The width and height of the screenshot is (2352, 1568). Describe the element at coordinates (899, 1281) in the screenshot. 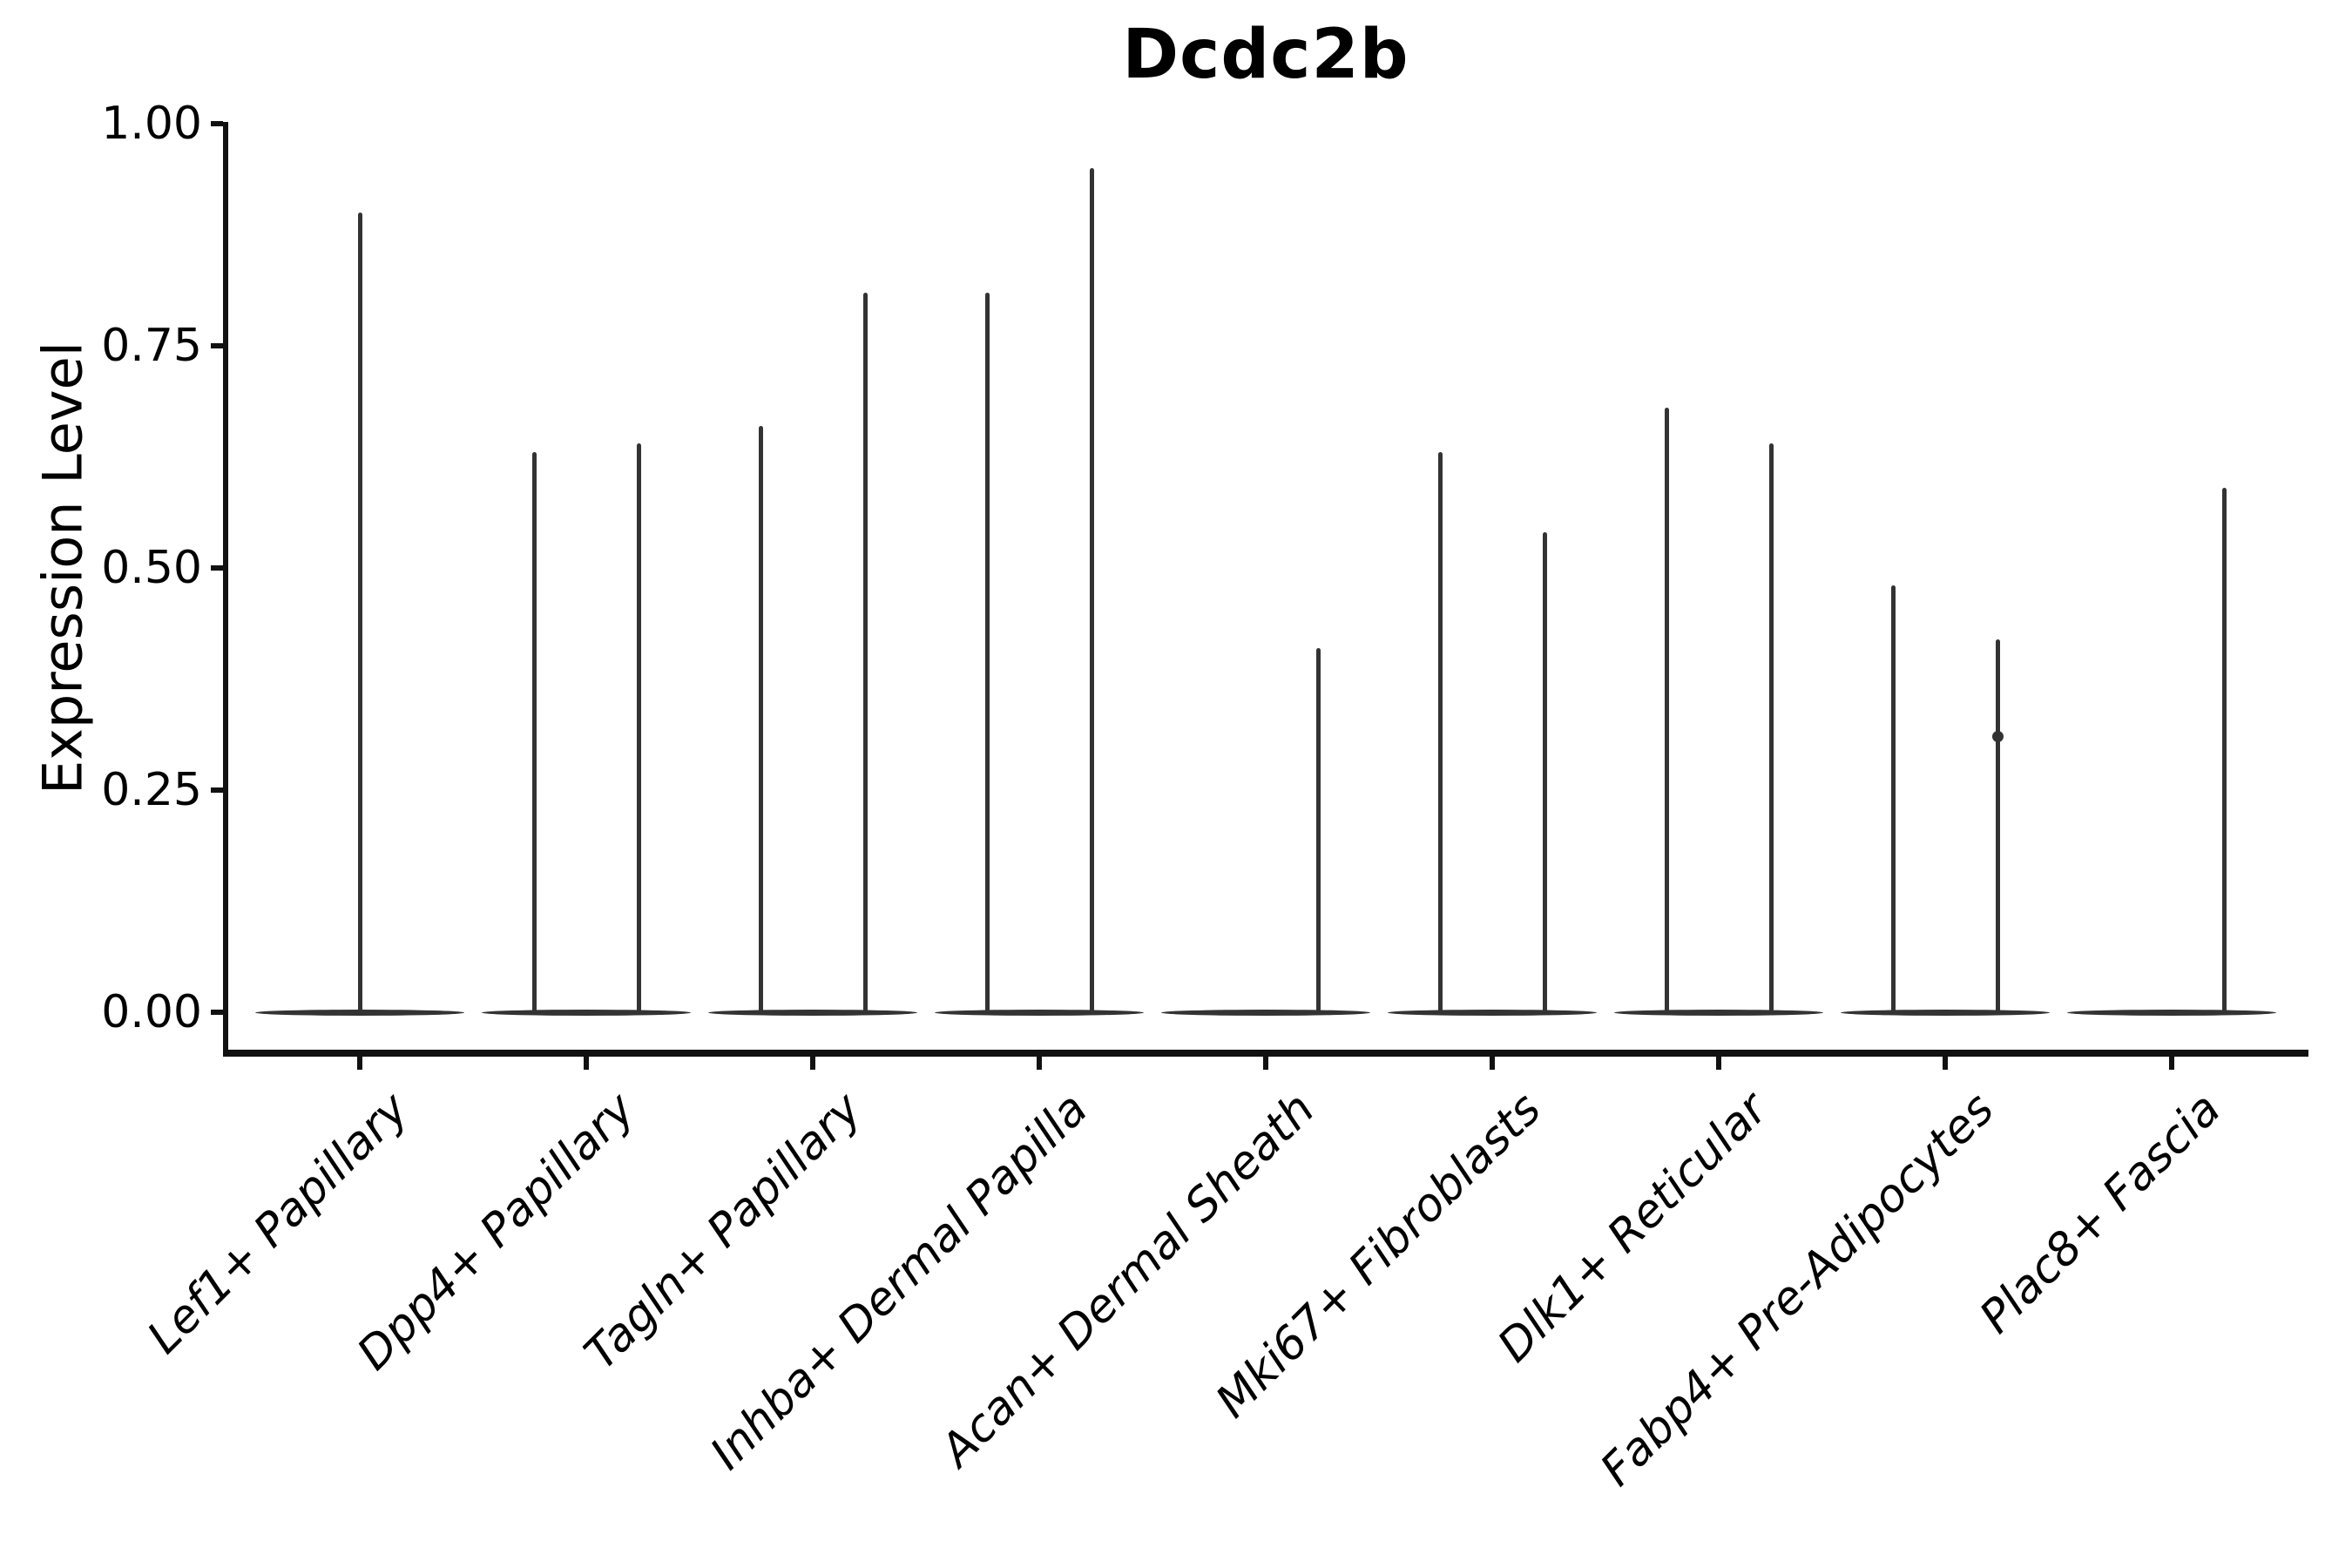

I see `x-category-label: Inhba+ Dermal Papilla` at that location.